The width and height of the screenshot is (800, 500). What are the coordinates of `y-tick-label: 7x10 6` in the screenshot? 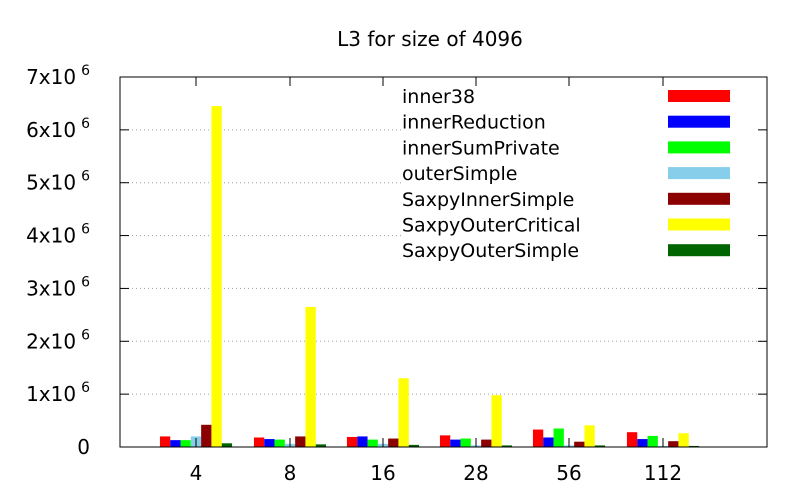 It's located at (58, 76).